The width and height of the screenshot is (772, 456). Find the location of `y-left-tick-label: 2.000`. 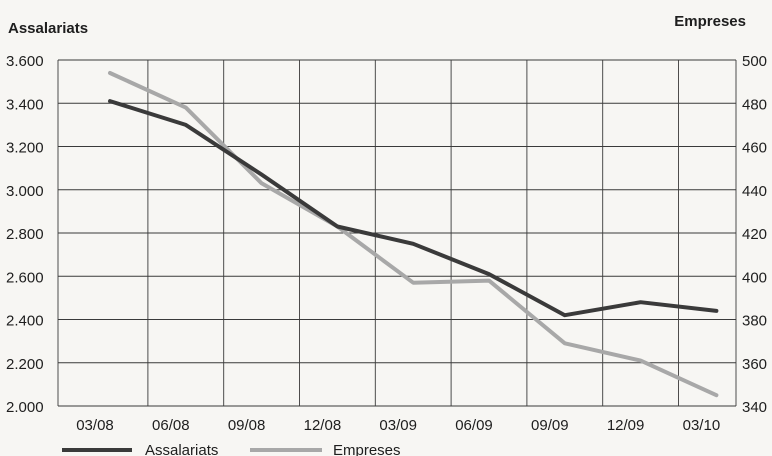

y-left-tick-label: 2.000 is located at coordinates (25, 407).